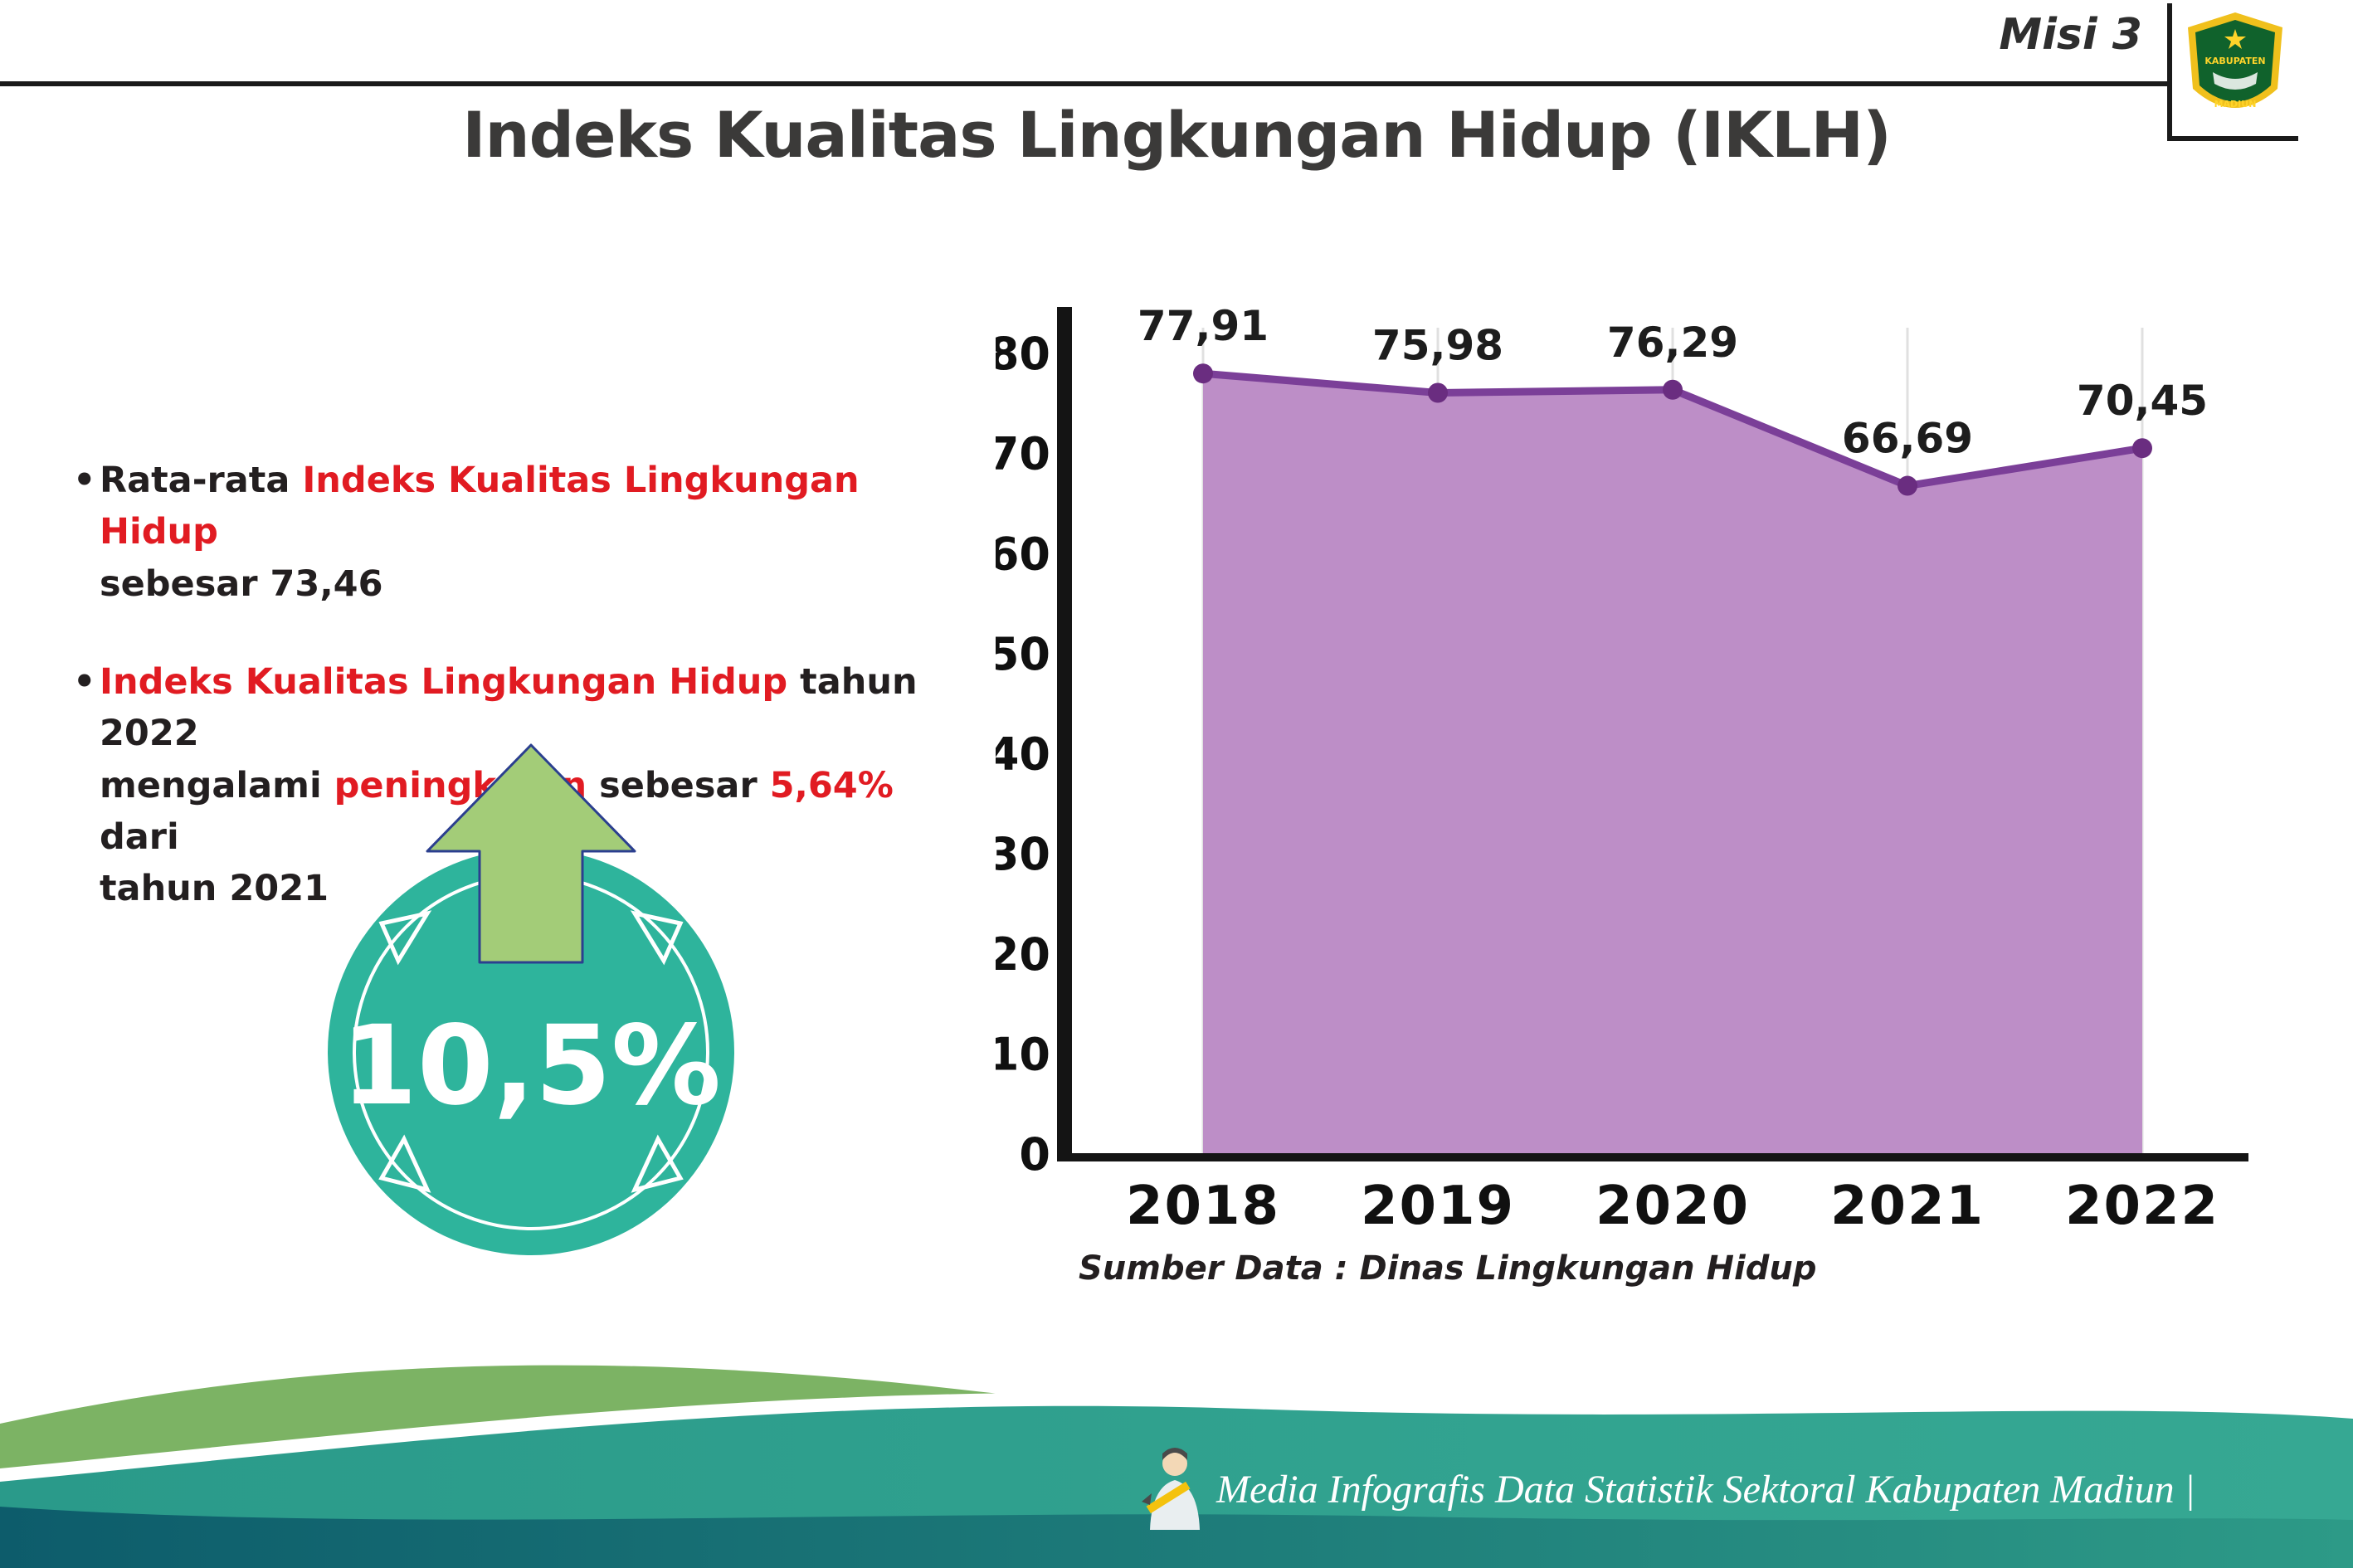 The width and height of the screenshot is (2353, 1568). I want to click on arrow-up-icon, so click(531, 853).